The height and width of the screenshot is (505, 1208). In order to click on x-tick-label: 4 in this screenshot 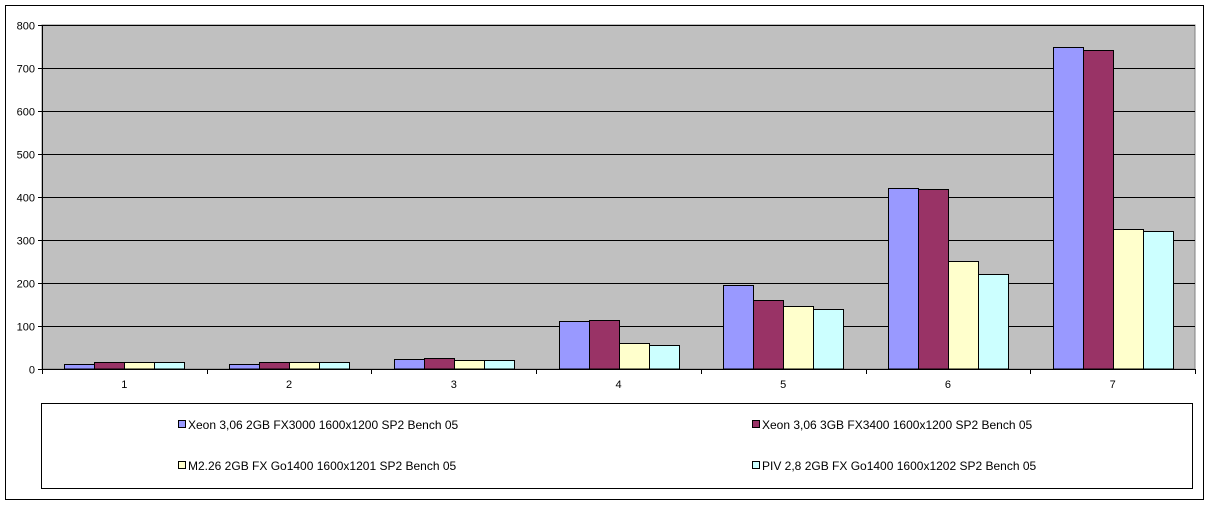, I will do `click(618, 385)`.